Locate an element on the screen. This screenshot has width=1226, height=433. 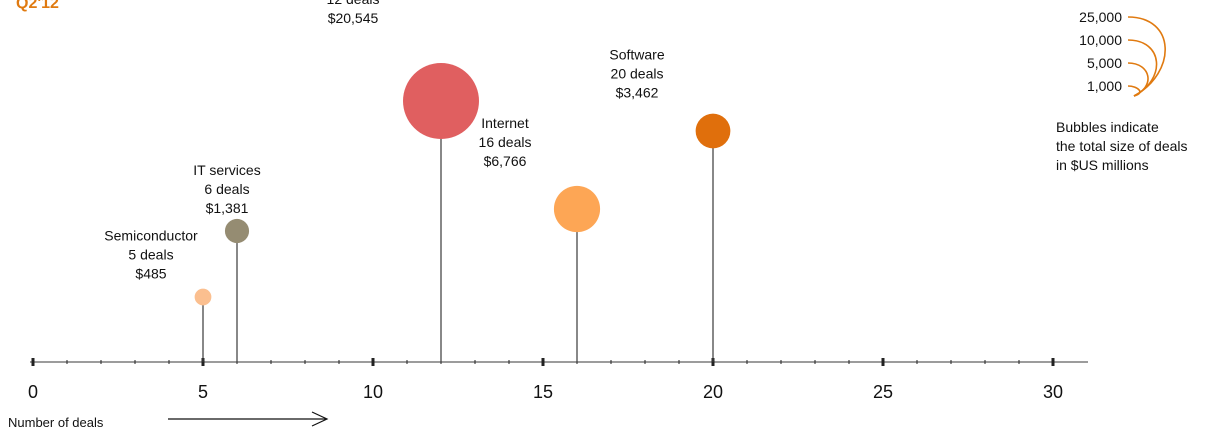
bubble-semiconductor is located at coordinates (203, 297).